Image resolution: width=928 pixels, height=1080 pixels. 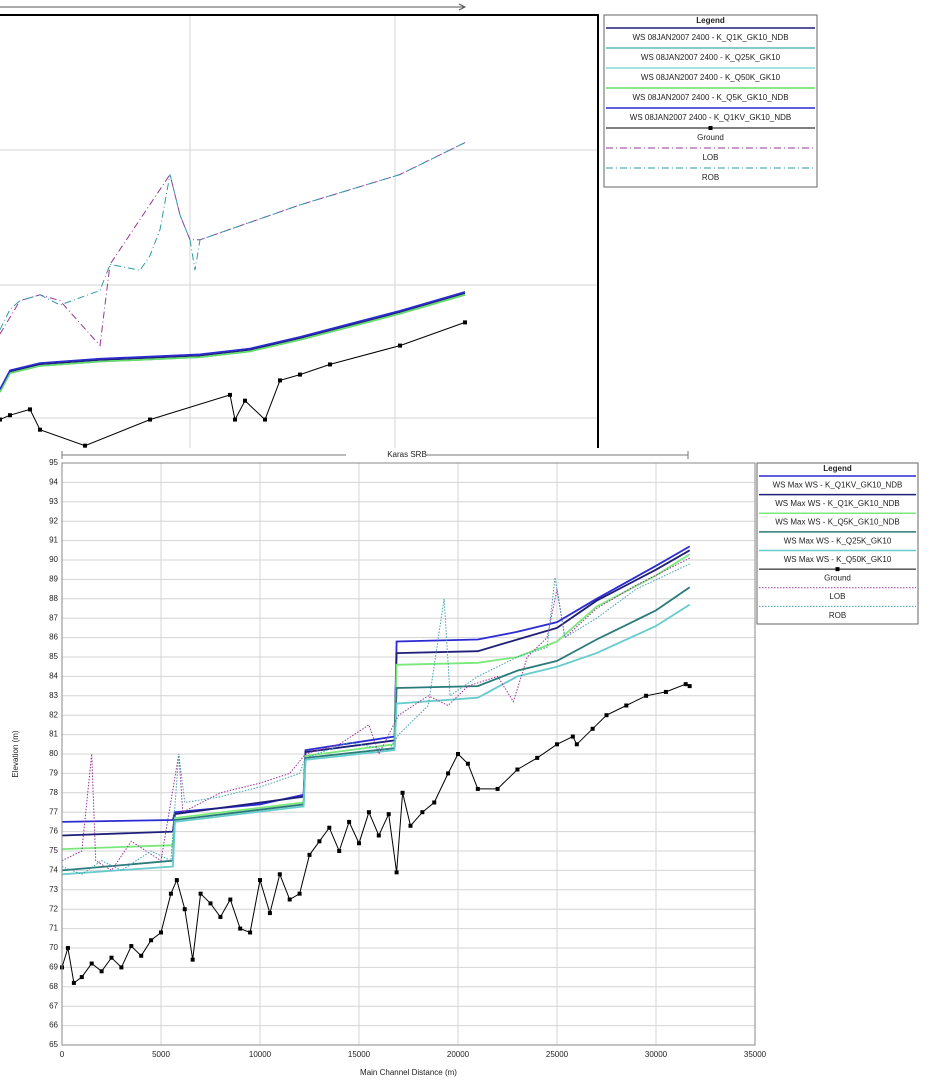 I want to click on y-tick-label: 67, so click(x=53, y=1005).